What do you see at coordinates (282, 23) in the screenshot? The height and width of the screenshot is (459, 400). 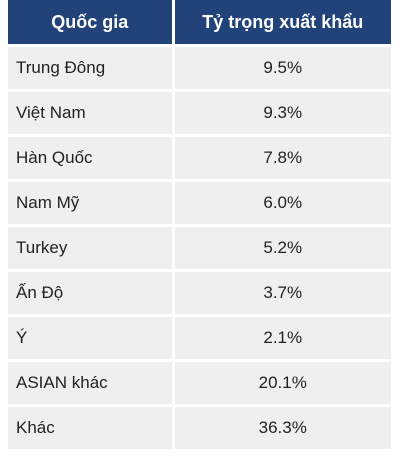 I see `header-export-share: Tỷ trọng xuất khẩu` at bounding box center [282, 23].